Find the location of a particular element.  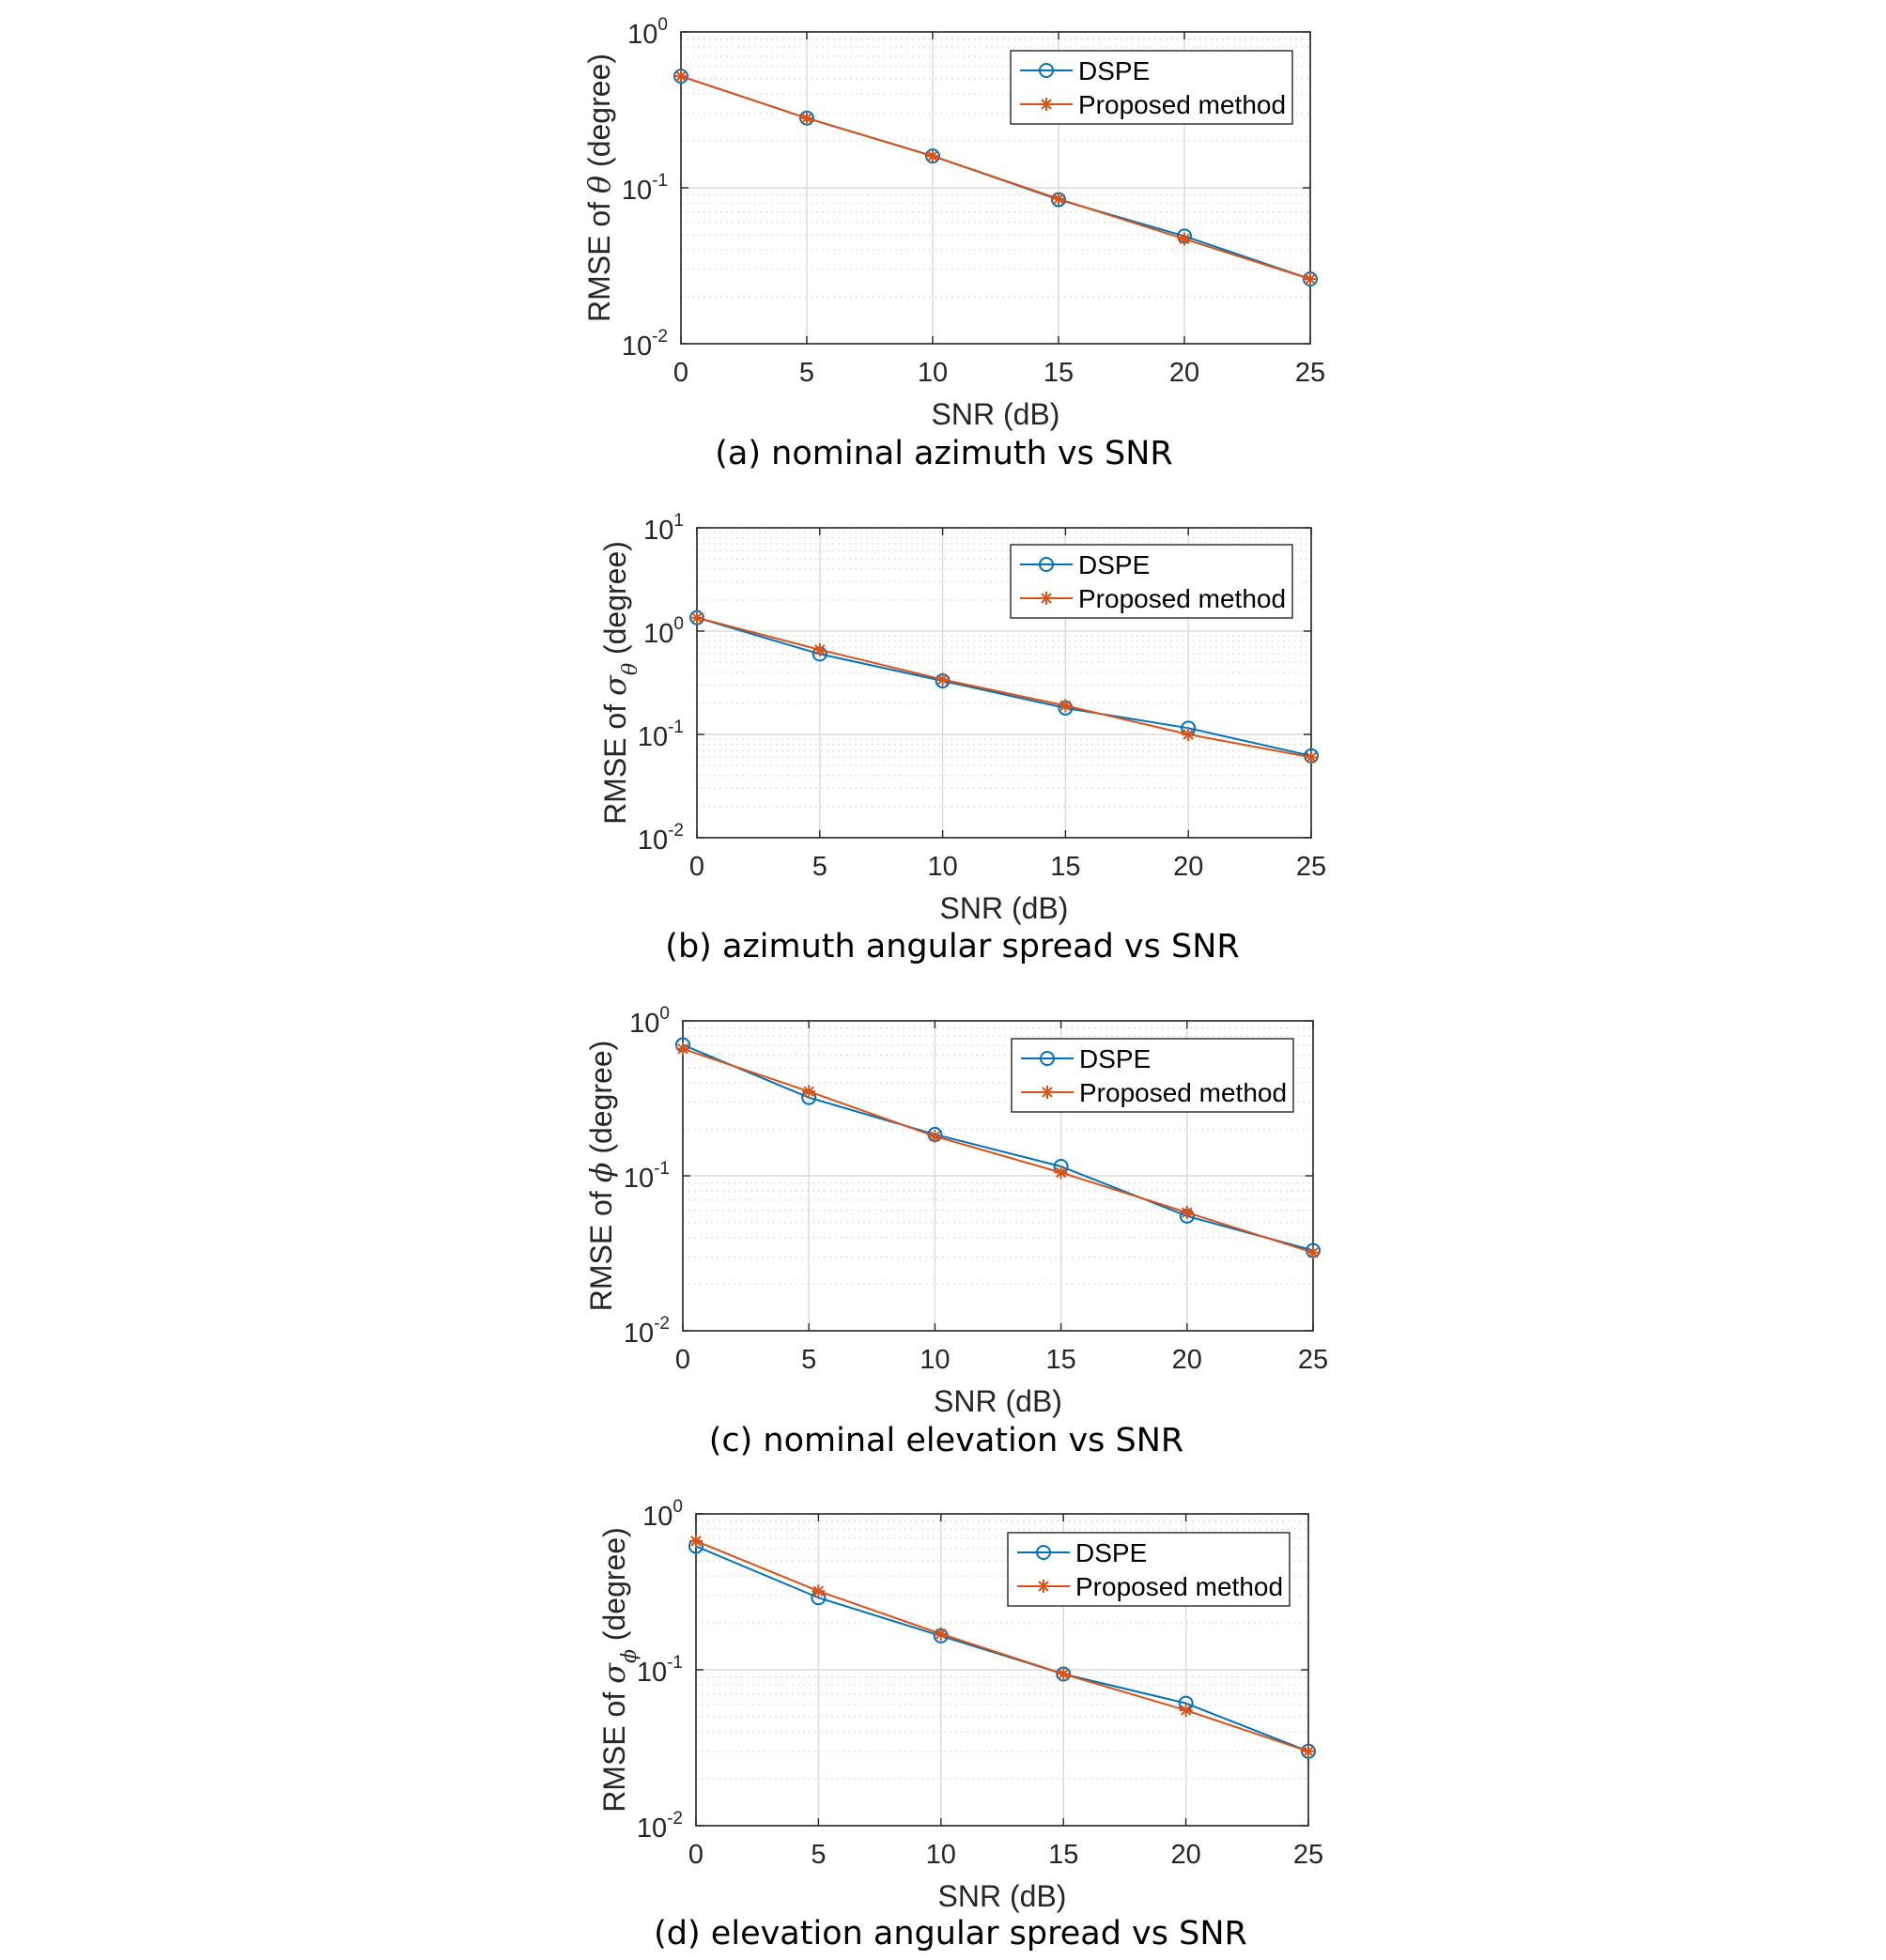

y-axis-label: RMSE of ϕ (degree) is located at coordinates (601, 1176).